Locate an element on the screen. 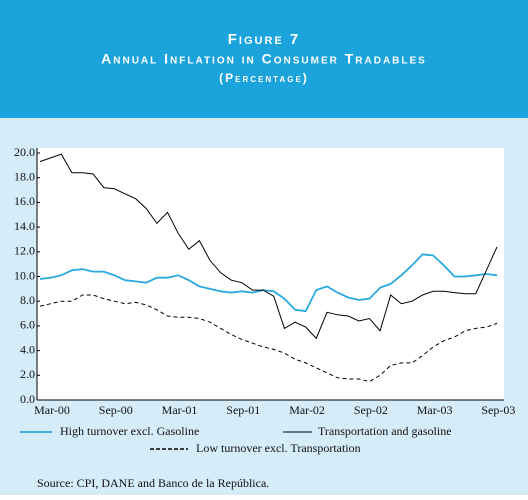  x-tick-label: Mar-03 is located at coordinates (435, 410).